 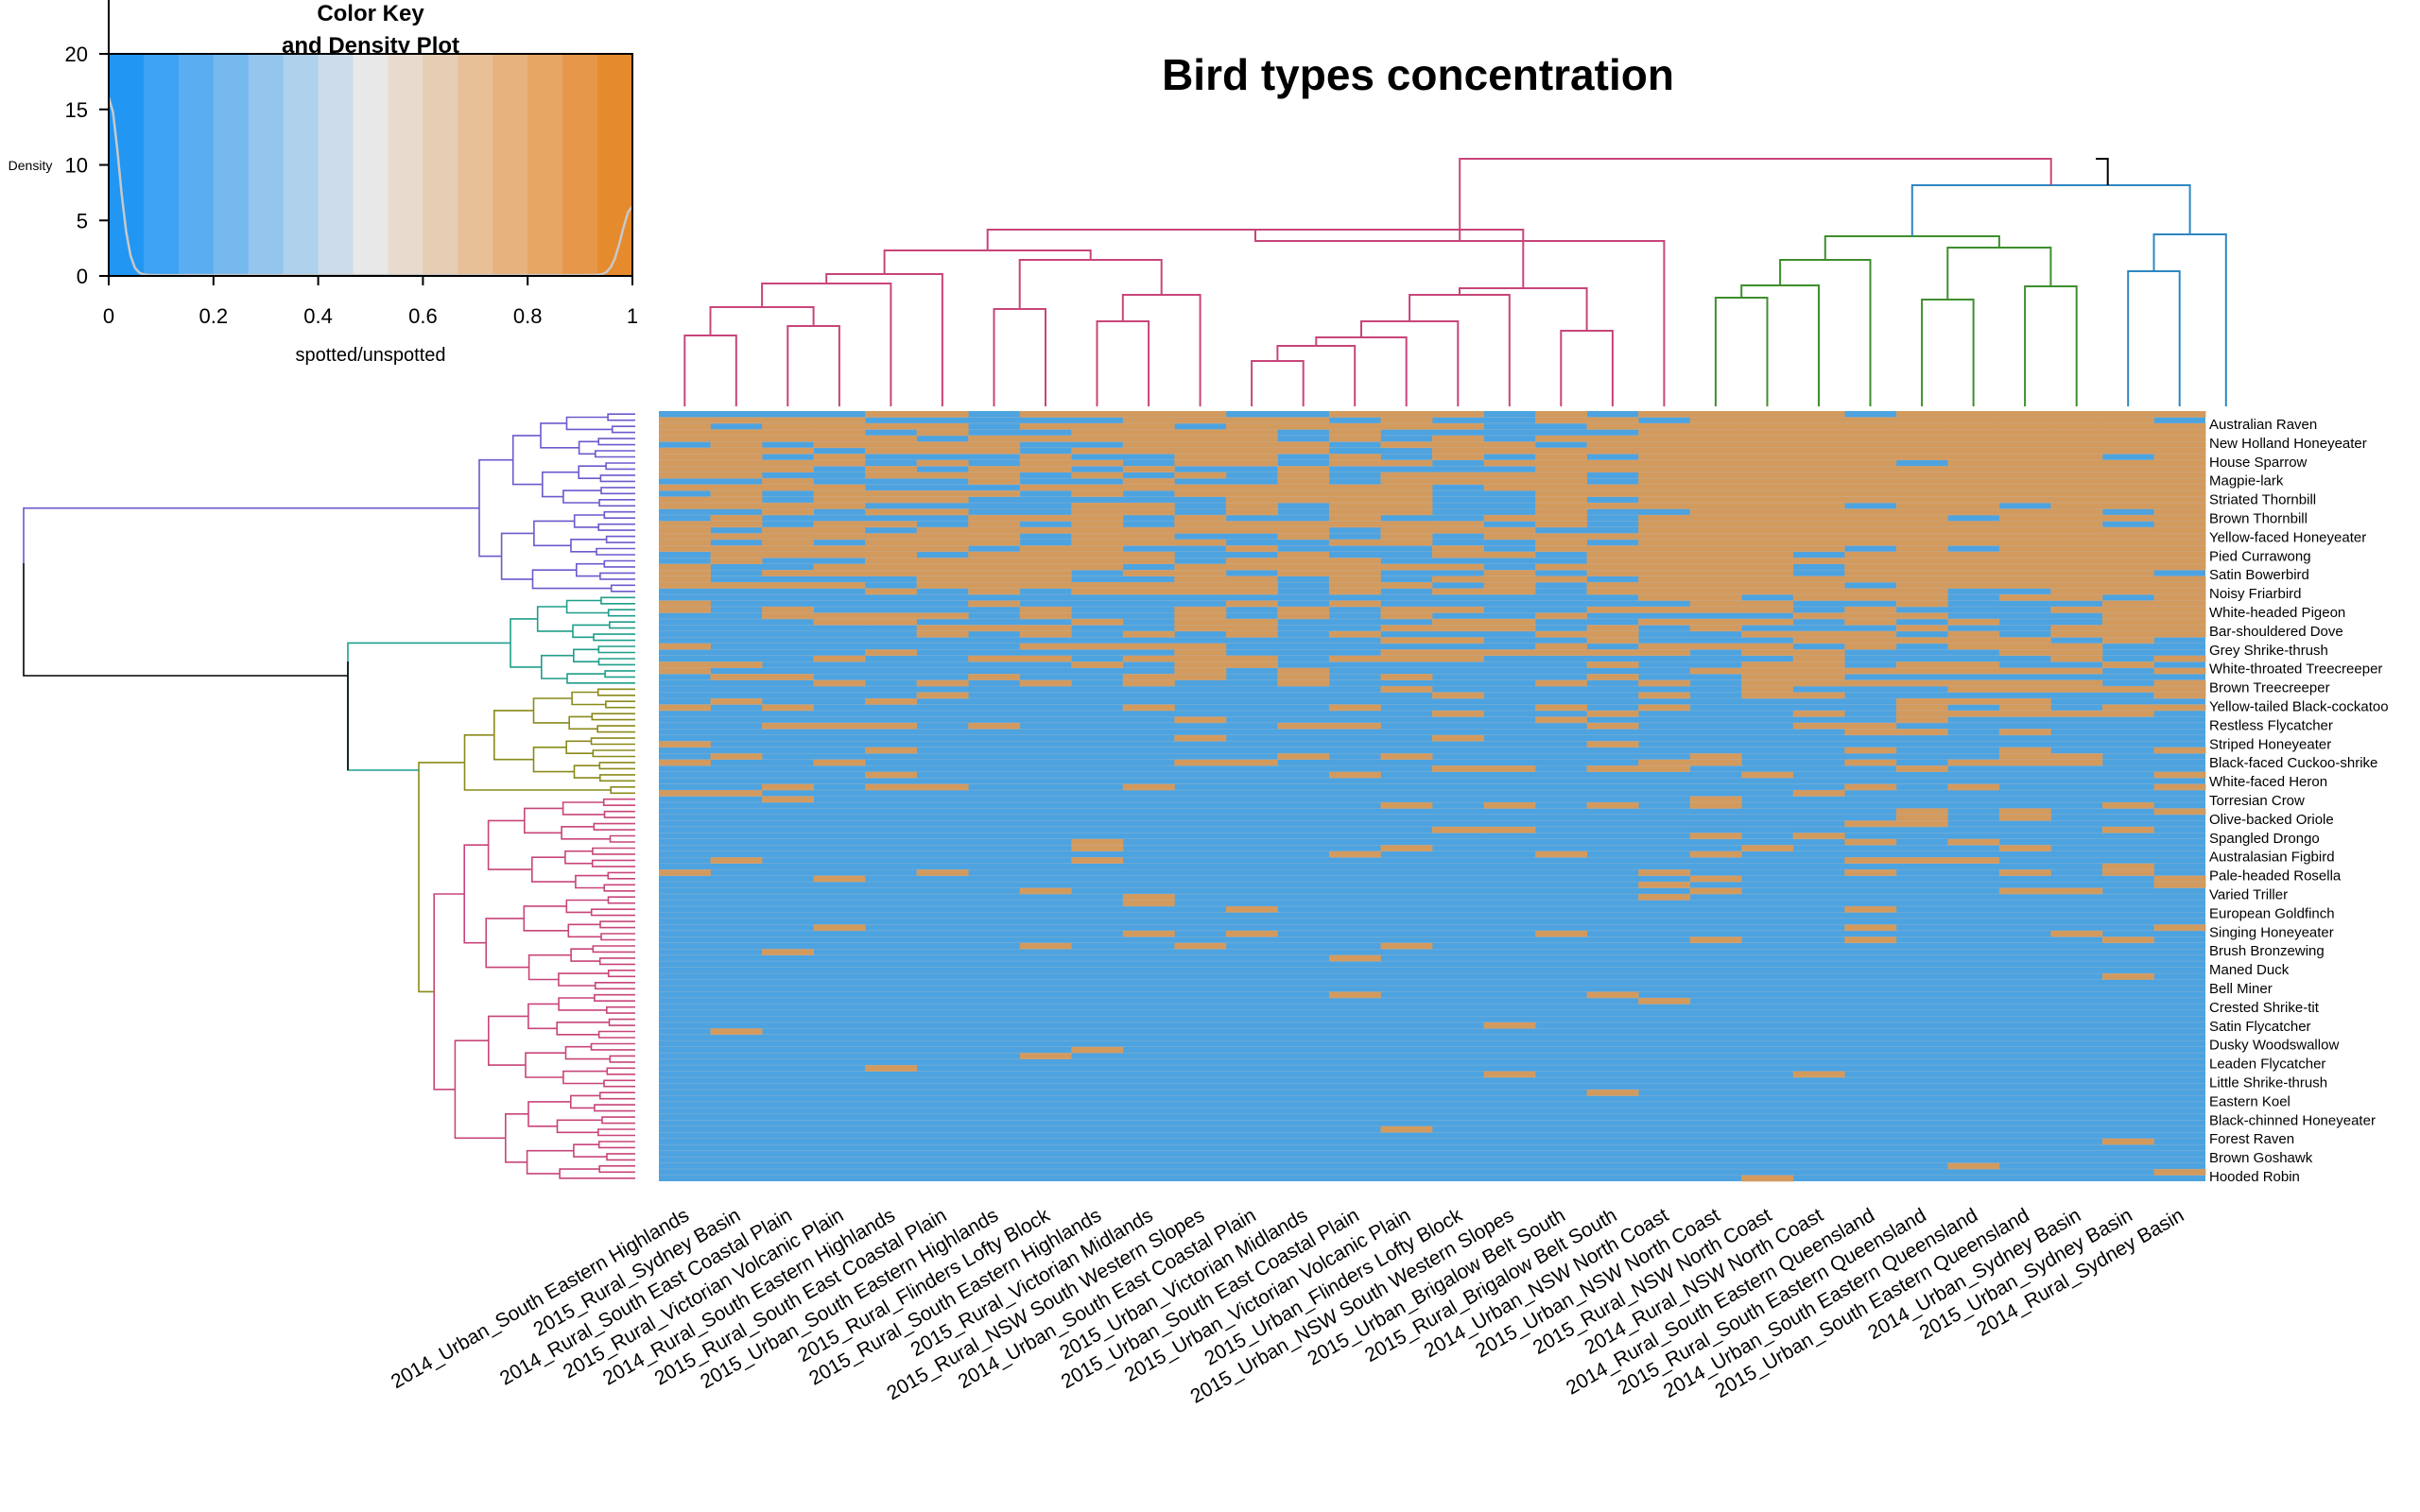 What do you see at coordinates (2262, 500) in the screenshot?
I see `row-label: Striated Thornbill` at bounding box center [2262, 500].